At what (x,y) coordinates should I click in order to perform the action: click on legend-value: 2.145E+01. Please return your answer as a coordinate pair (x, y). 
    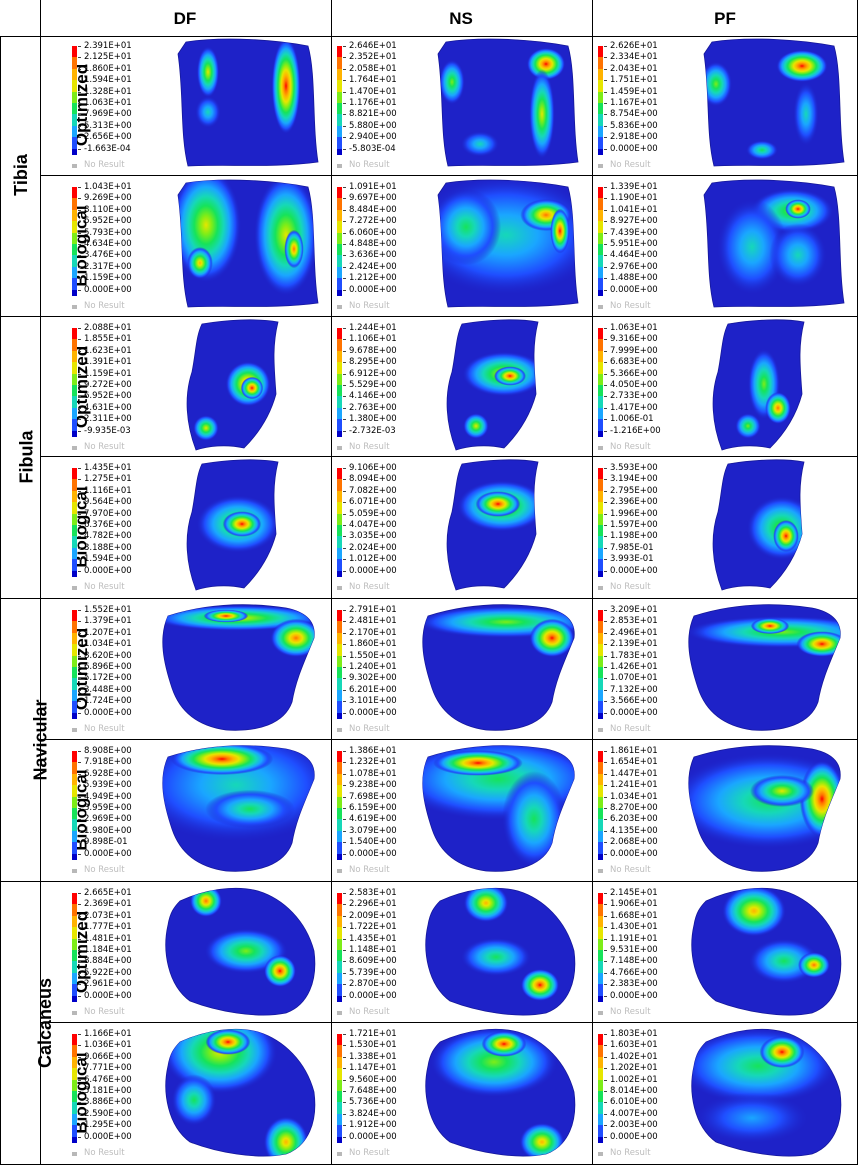
    Looking at the image, I should click on (634, 893).